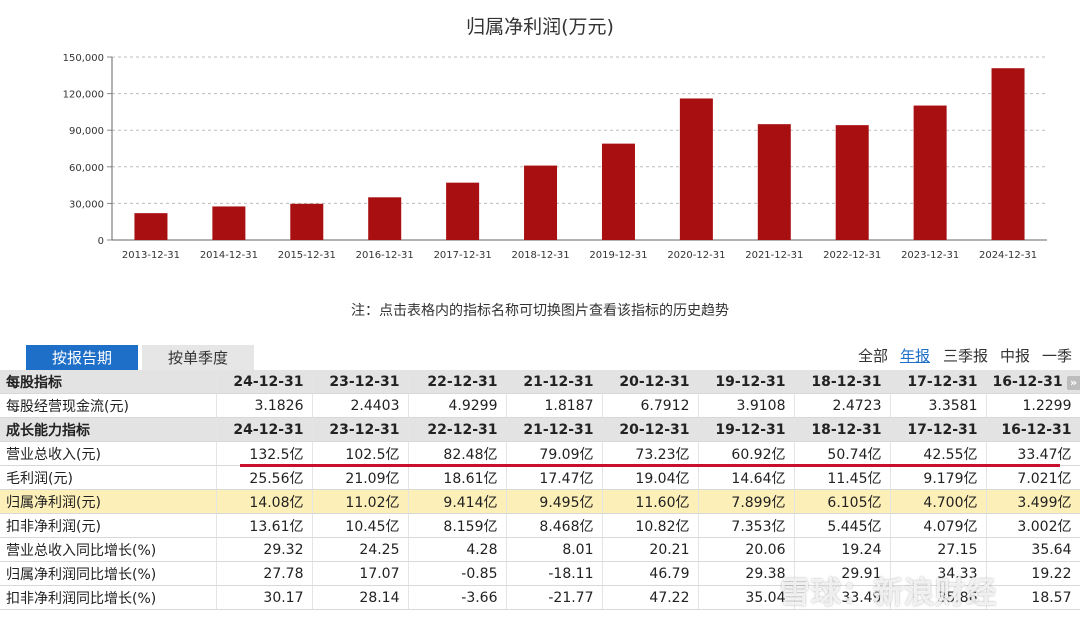  What do you see at coordinates (566, 502) in the screenshot?
I see `cell-value: 9.495亿` at bounding box center [566, 502].